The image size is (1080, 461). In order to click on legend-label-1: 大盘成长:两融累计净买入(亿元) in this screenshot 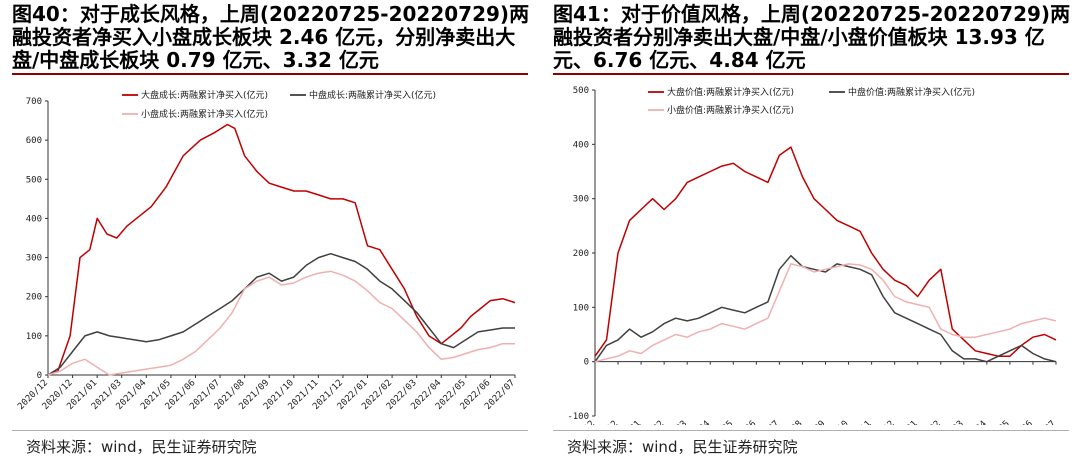, I will do `click(204, 95)`.